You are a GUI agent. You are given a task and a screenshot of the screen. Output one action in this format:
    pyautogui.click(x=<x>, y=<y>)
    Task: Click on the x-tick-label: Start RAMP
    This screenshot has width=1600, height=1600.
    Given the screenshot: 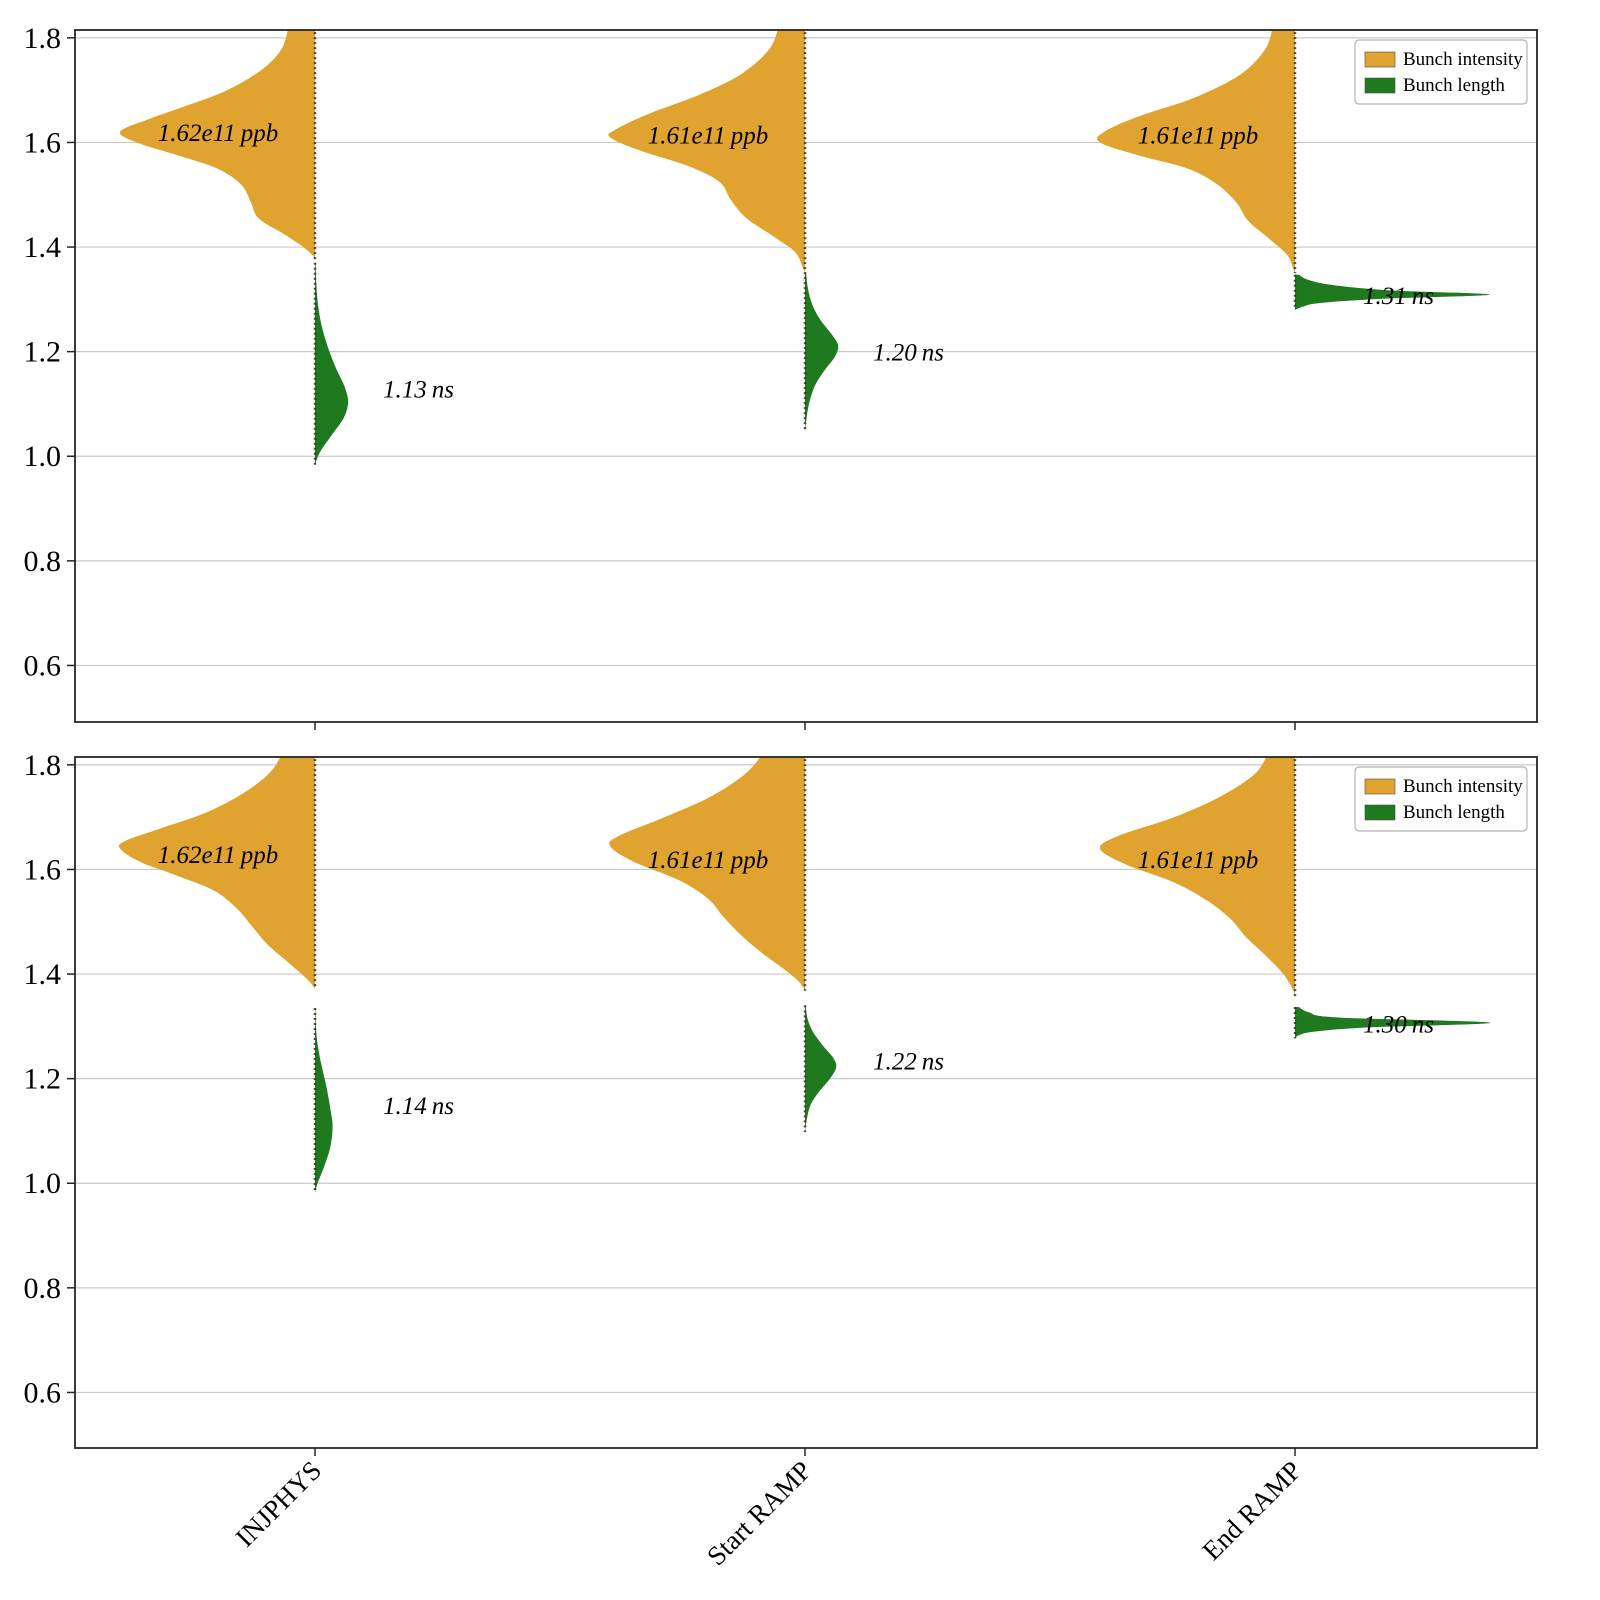 What is the action you would take?
    pyautogui.click(x=759, y=1513)
    